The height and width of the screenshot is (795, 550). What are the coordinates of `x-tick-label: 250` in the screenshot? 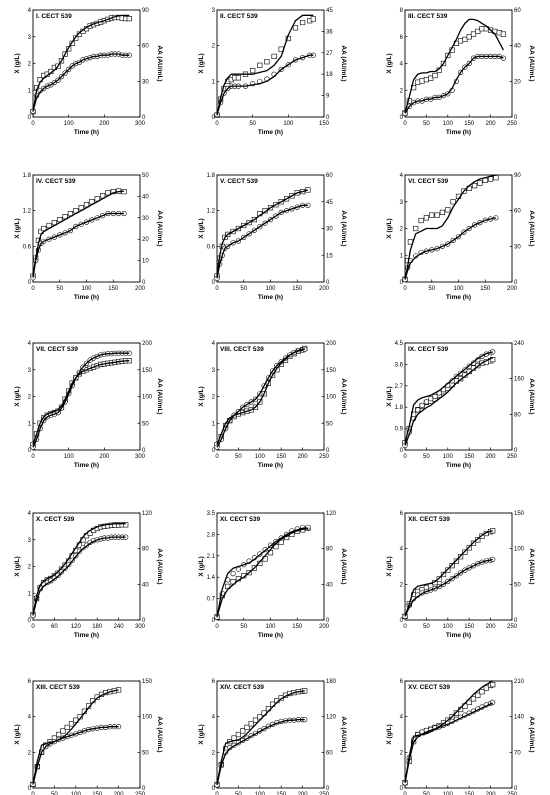 It's located at (512, 457).